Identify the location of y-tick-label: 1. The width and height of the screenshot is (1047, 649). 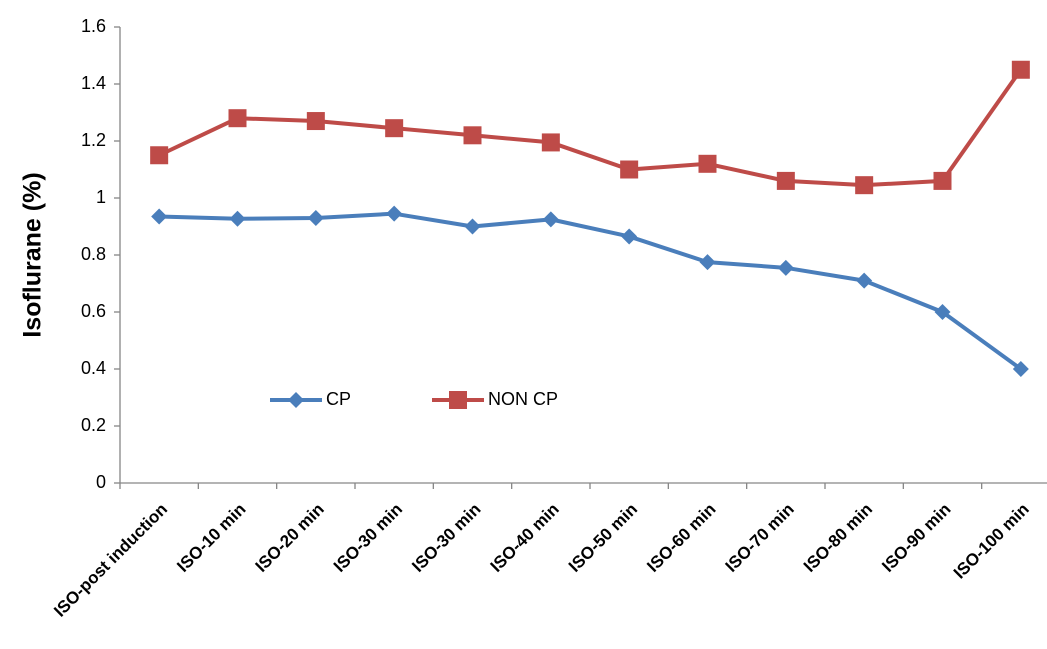
(101, 197).